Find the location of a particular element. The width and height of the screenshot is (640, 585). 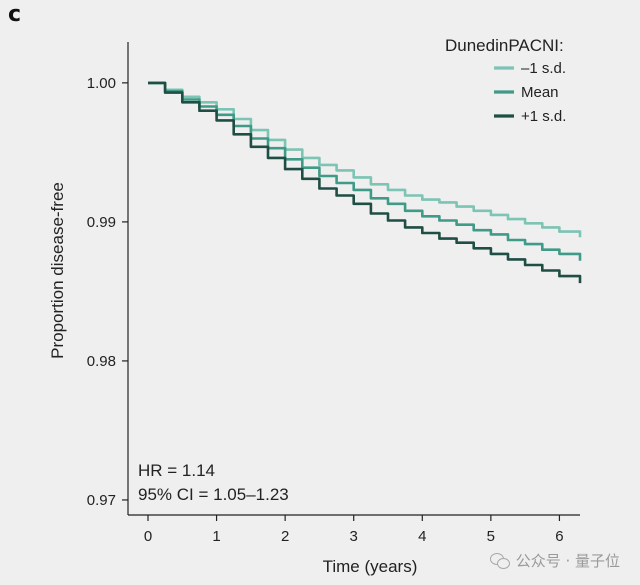

y-tick-label: 0.98 is located at coordinates (101, 361).